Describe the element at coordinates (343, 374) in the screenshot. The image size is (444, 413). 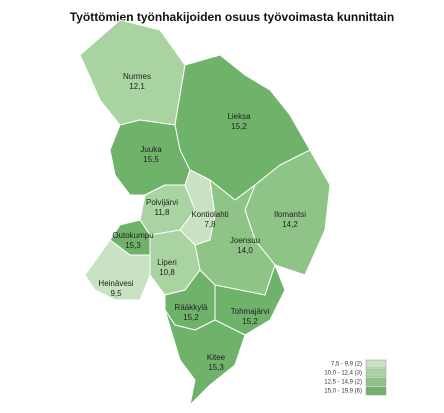
I see `legend-label: 10,0 - 12,4 (3)` at that location.